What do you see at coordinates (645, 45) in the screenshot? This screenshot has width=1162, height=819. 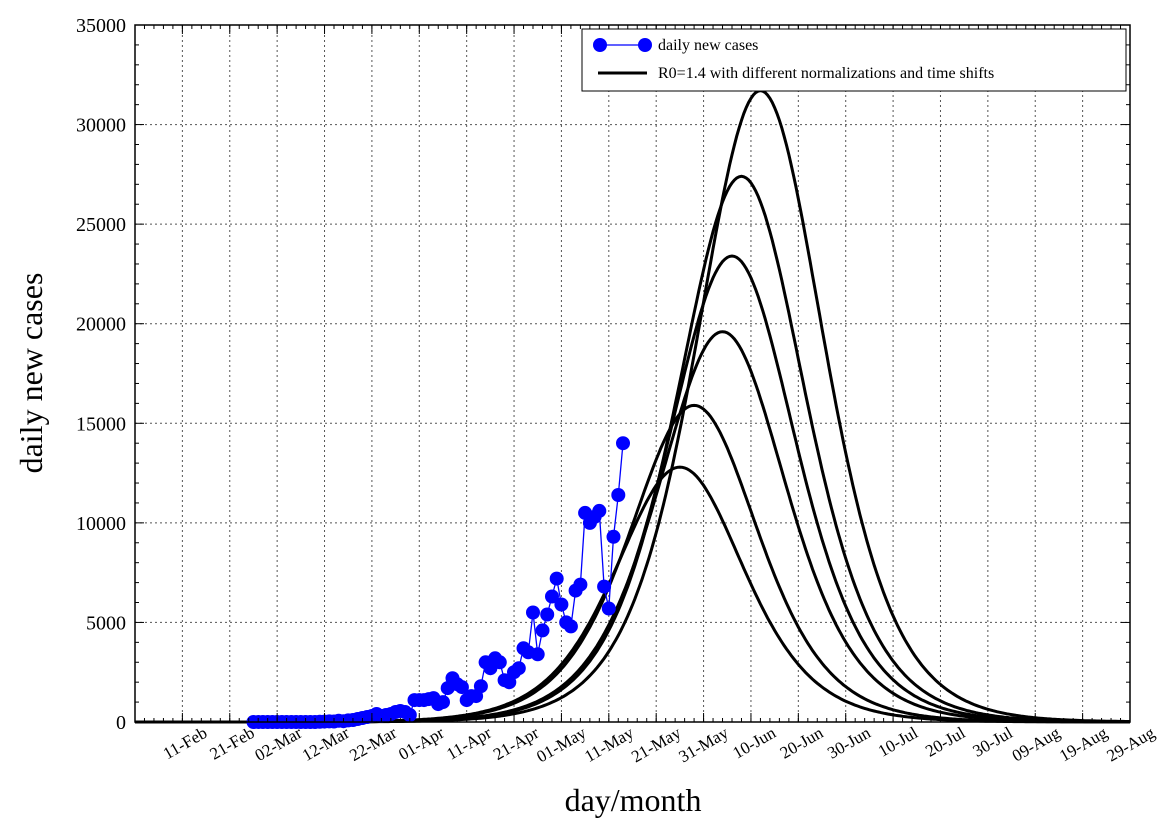 I see `legend-marker-right` at bounding box center [645, 45].